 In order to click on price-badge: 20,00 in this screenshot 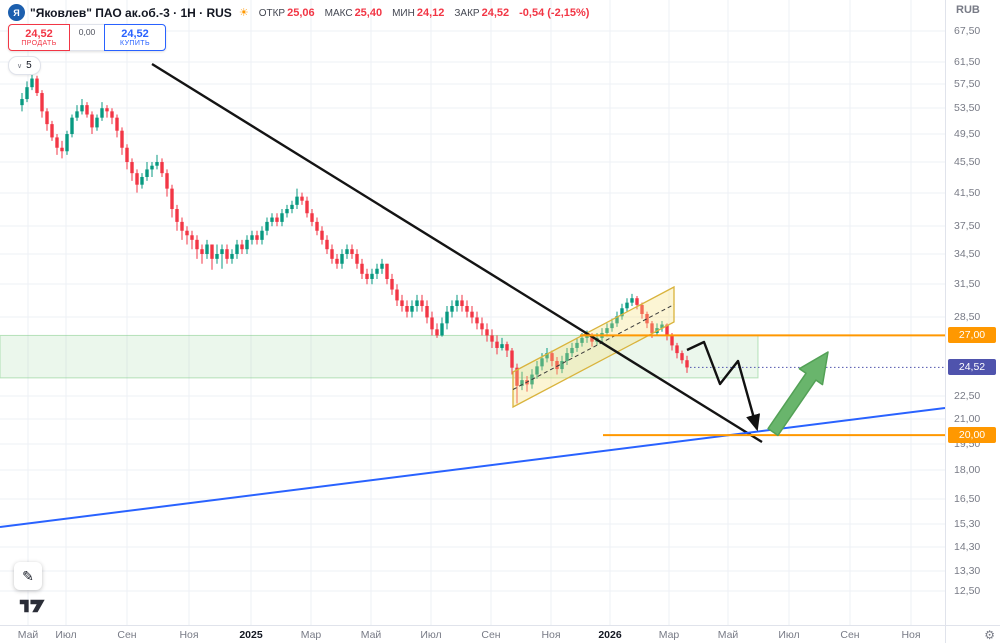, I will do `click(972, 435)`.